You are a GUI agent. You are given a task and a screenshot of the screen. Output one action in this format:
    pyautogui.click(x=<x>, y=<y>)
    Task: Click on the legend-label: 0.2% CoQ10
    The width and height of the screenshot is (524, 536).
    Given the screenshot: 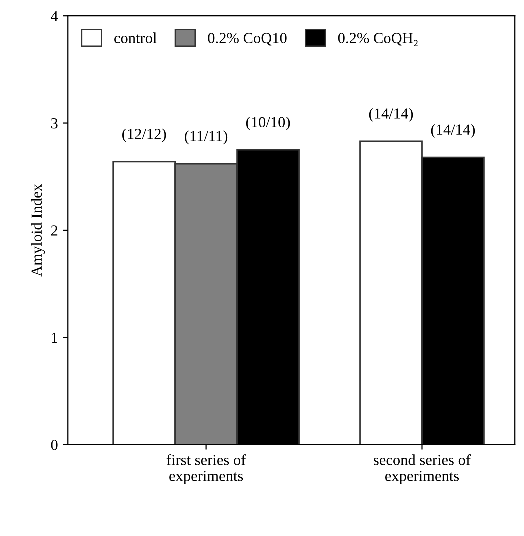 What is the action you would take?
    pyautogui.click(x=247, y=39)
    